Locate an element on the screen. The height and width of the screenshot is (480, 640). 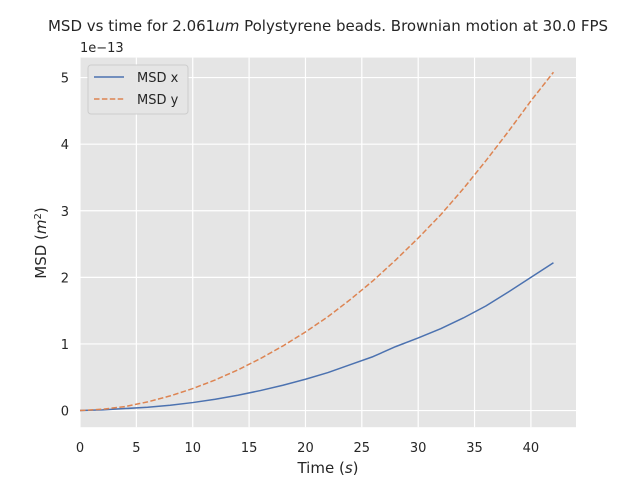
x-tick-label: 35 is located at coordinates (474, 448).